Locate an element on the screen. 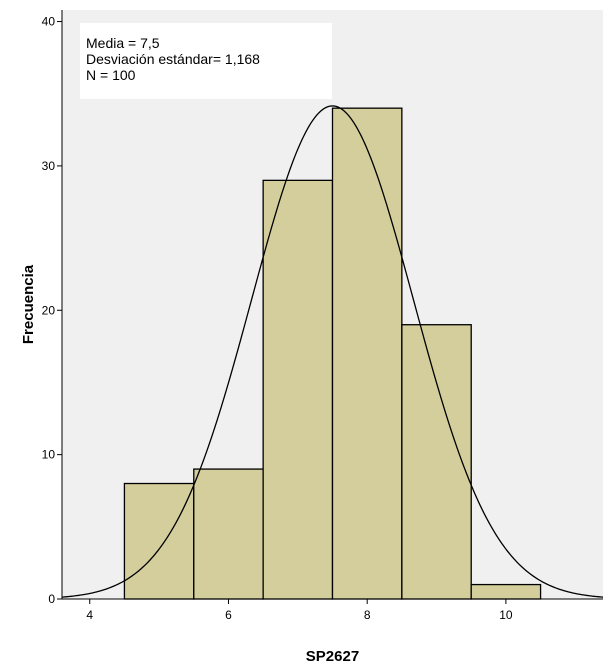 This screenshot has height=667, width=605. x-tick-label: 6 is located at coordinates (228, 615).